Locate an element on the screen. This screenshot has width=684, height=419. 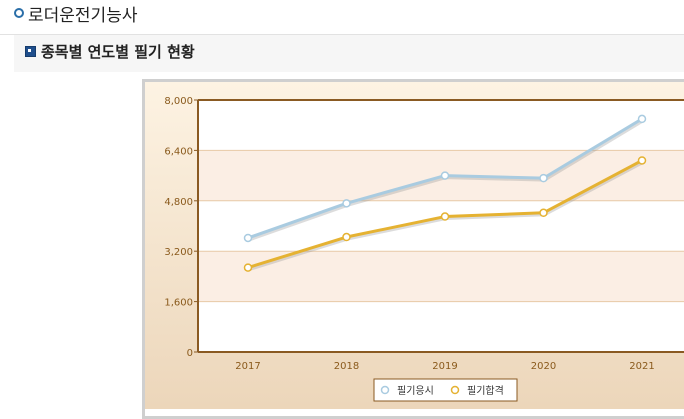
legend-box is located at coordinates (445, 390).